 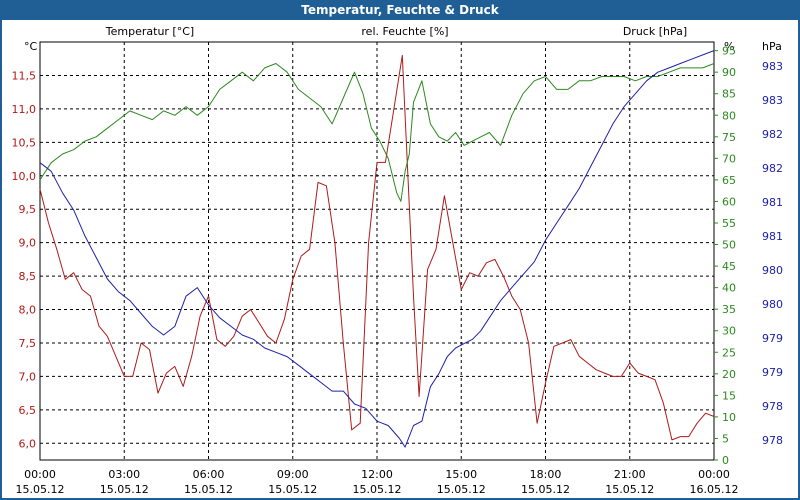 I want to click on x-tick-time: 06:00, so click(x=209, y=474).